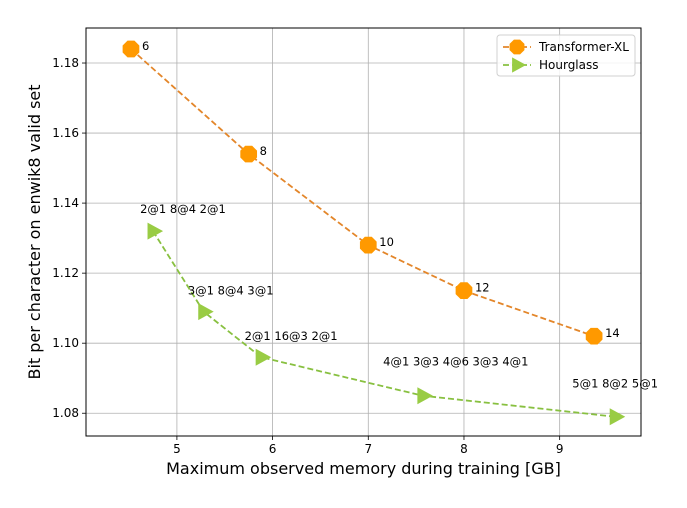 This screenshot has height=508, width=687. What do you see at coordinates (464, 449) in the screenshot?
I see `x-tick-label: 8` at bounding box center [464, 449].